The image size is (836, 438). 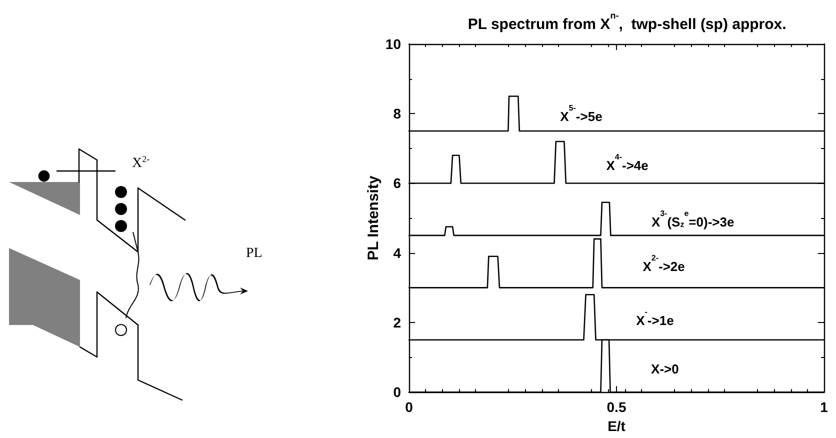 I want to click on x-tick-label: 0.5, so click(x=616, y=407).